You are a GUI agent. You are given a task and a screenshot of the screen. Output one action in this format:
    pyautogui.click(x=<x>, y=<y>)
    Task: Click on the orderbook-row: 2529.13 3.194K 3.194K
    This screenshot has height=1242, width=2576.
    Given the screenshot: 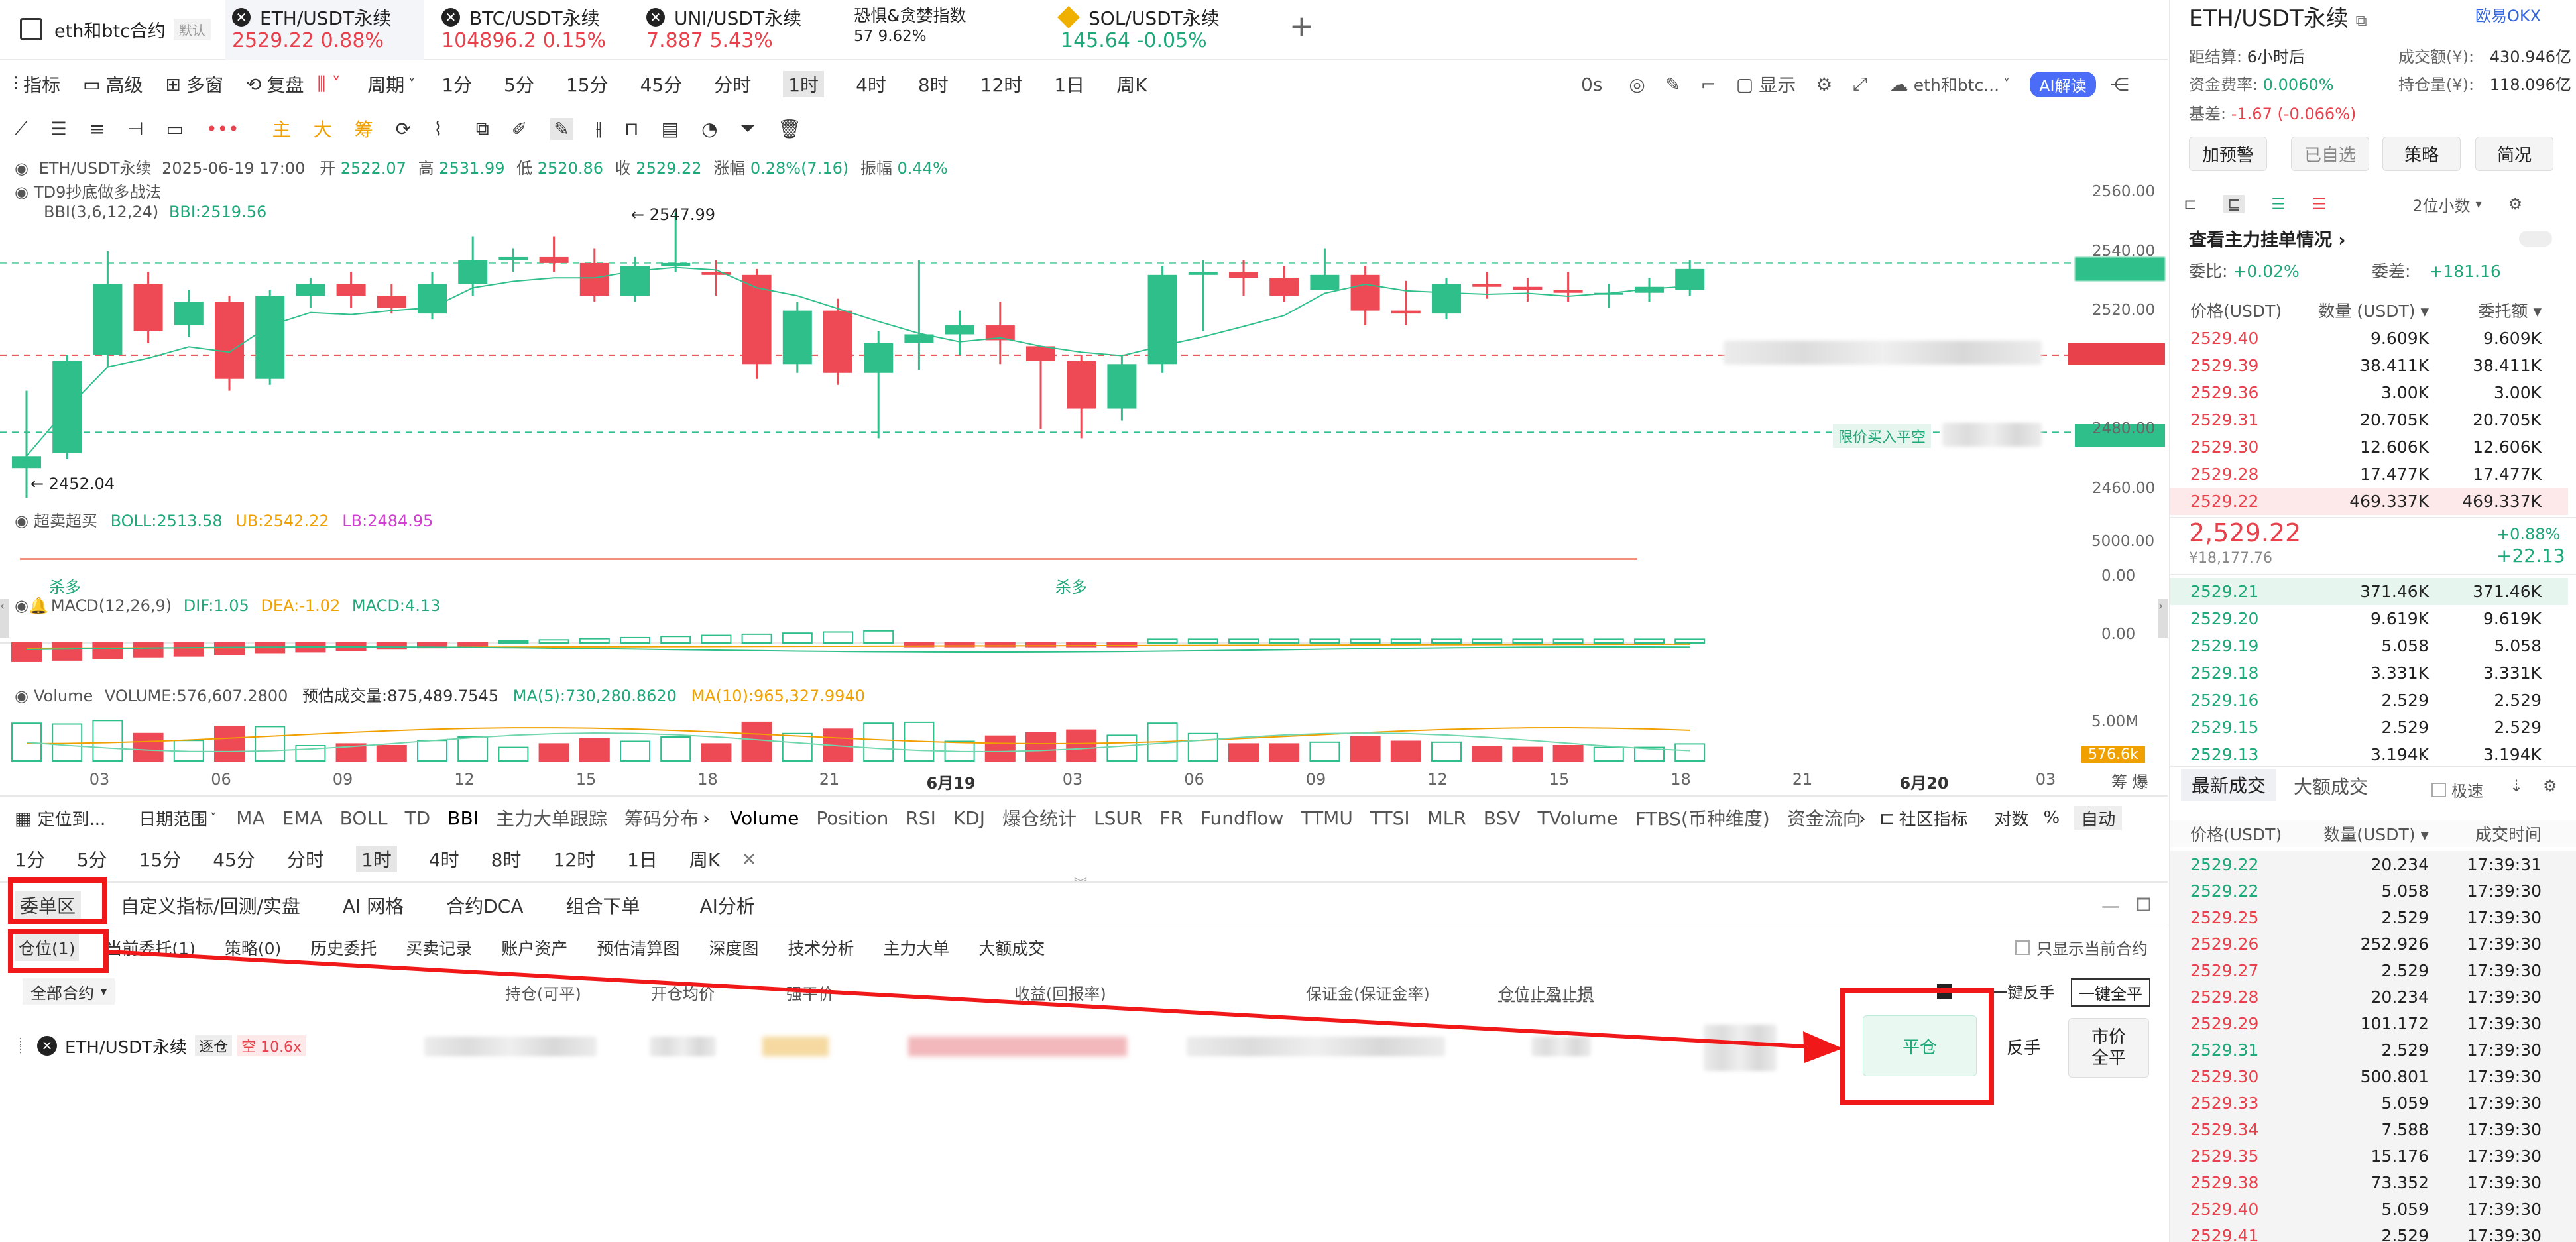 What is the action you would take?
    pyautogui.click(x=2369, y=754)
    